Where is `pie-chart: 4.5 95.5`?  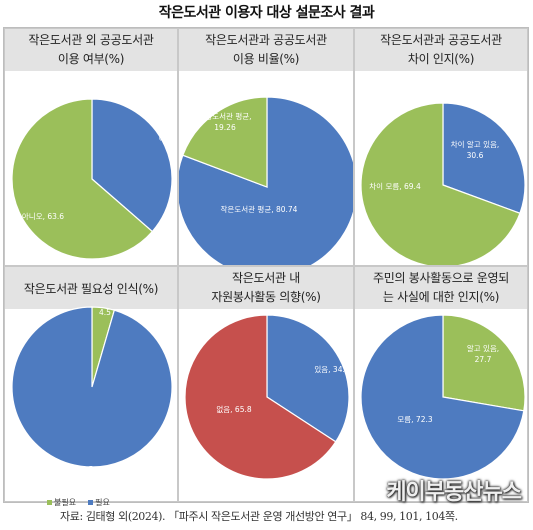
pie-chart: 4.5 95.5 is located at coordinates (92, 390).